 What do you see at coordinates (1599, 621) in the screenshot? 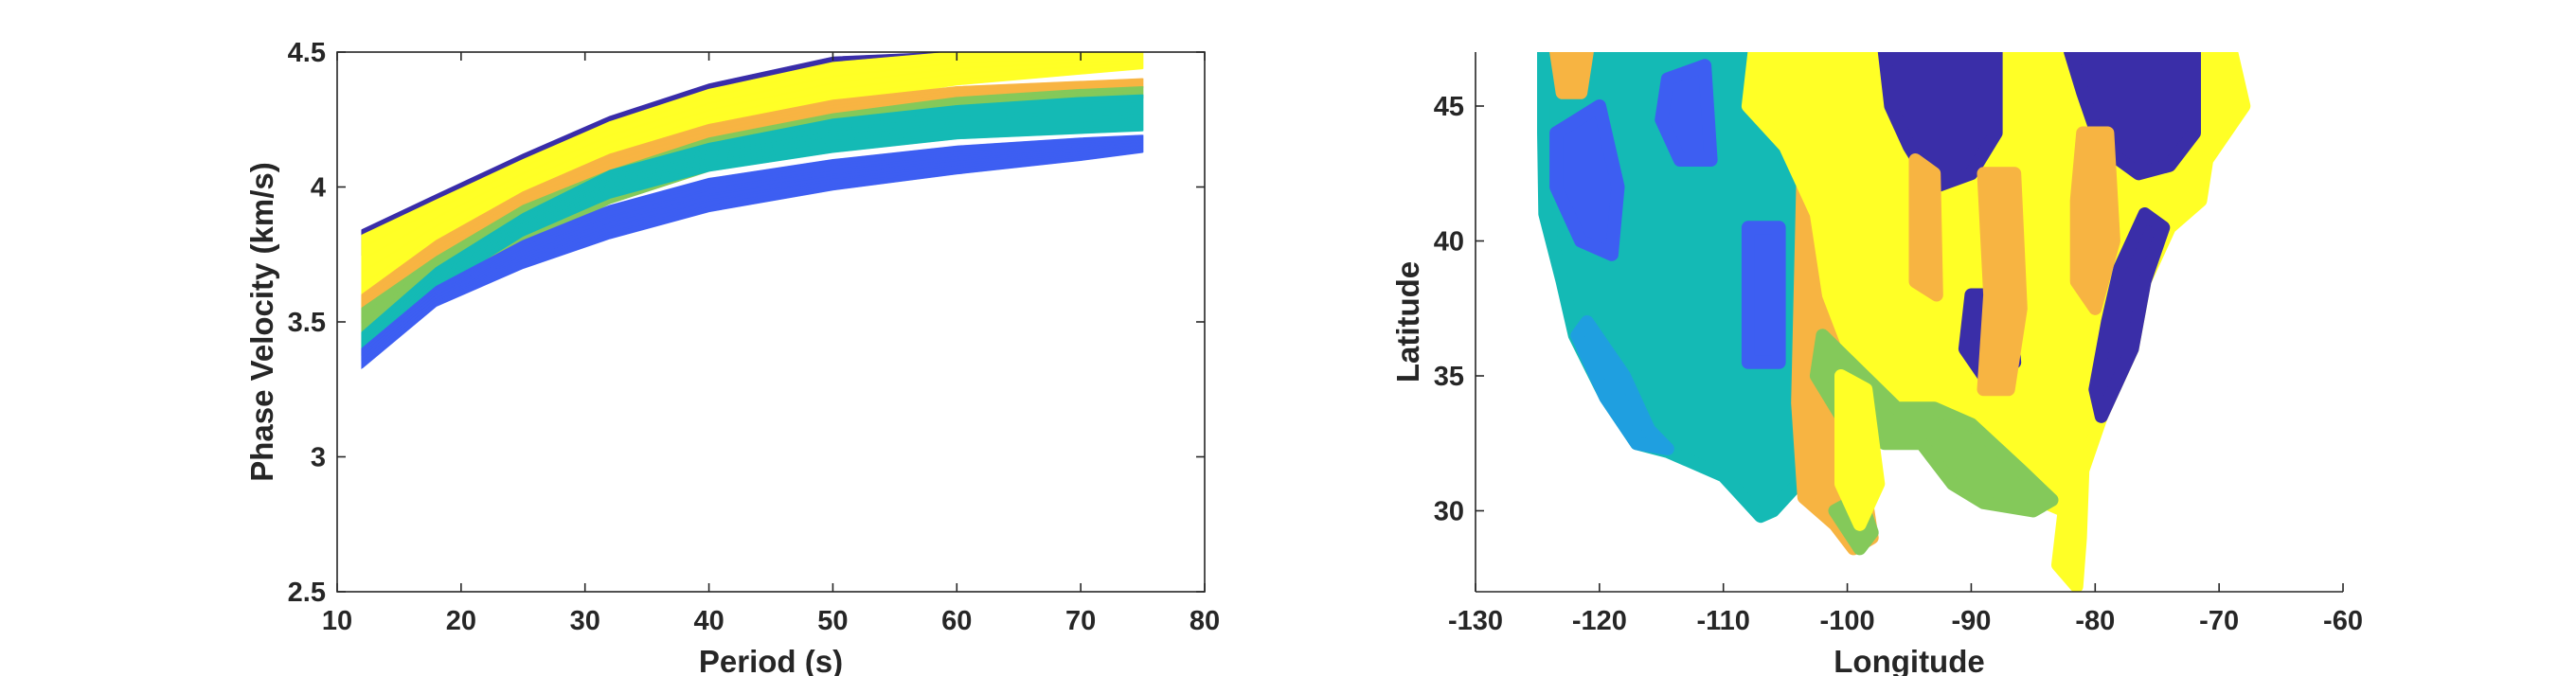
I see `map-x-tick-label: -120` at bounding box center [1599, 621].